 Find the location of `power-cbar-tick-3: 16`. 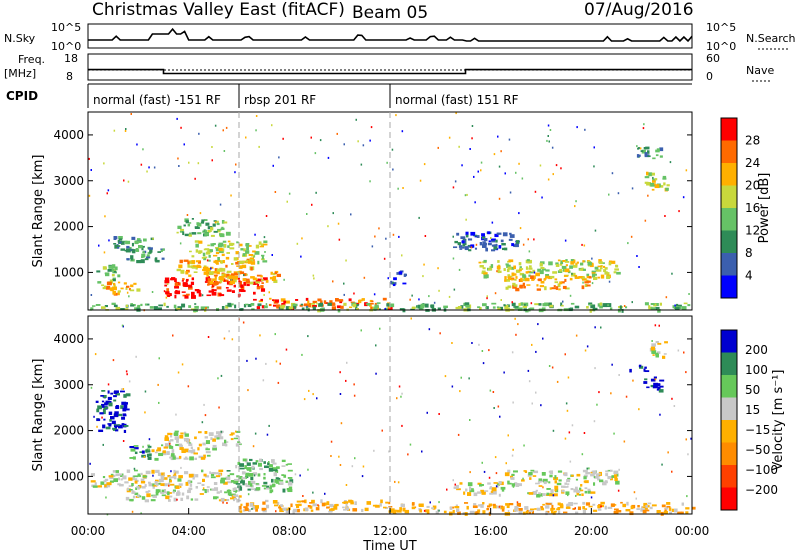

power-cbar-tick-3: 16 is located at coordinates (752, 208).